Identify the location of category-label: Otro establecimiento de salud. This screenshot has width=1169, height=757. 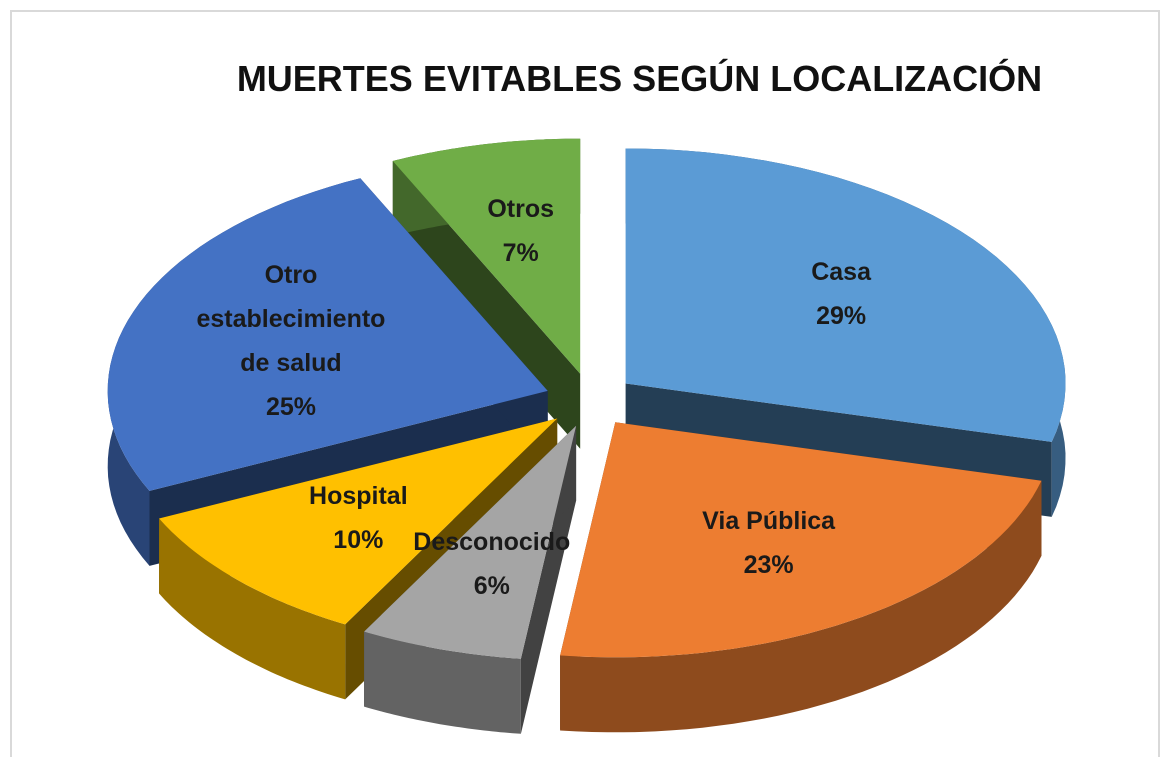
(291, 319).